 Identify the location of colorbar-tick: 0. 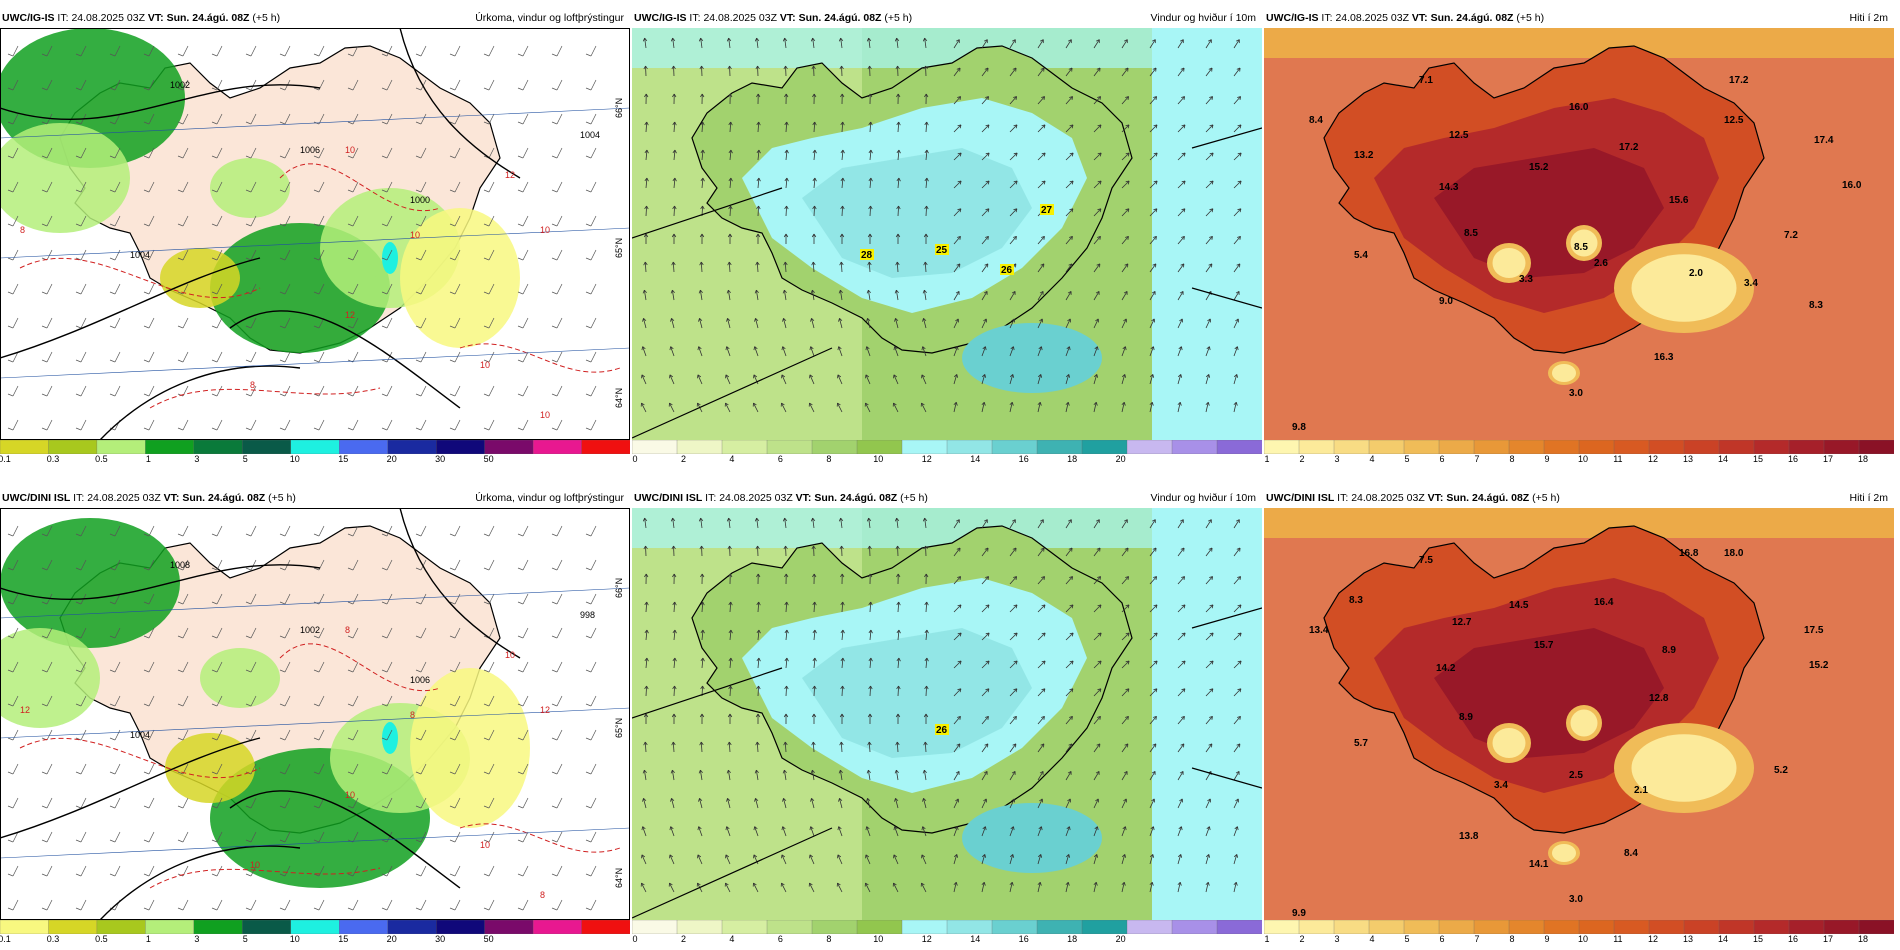
(635, 459).